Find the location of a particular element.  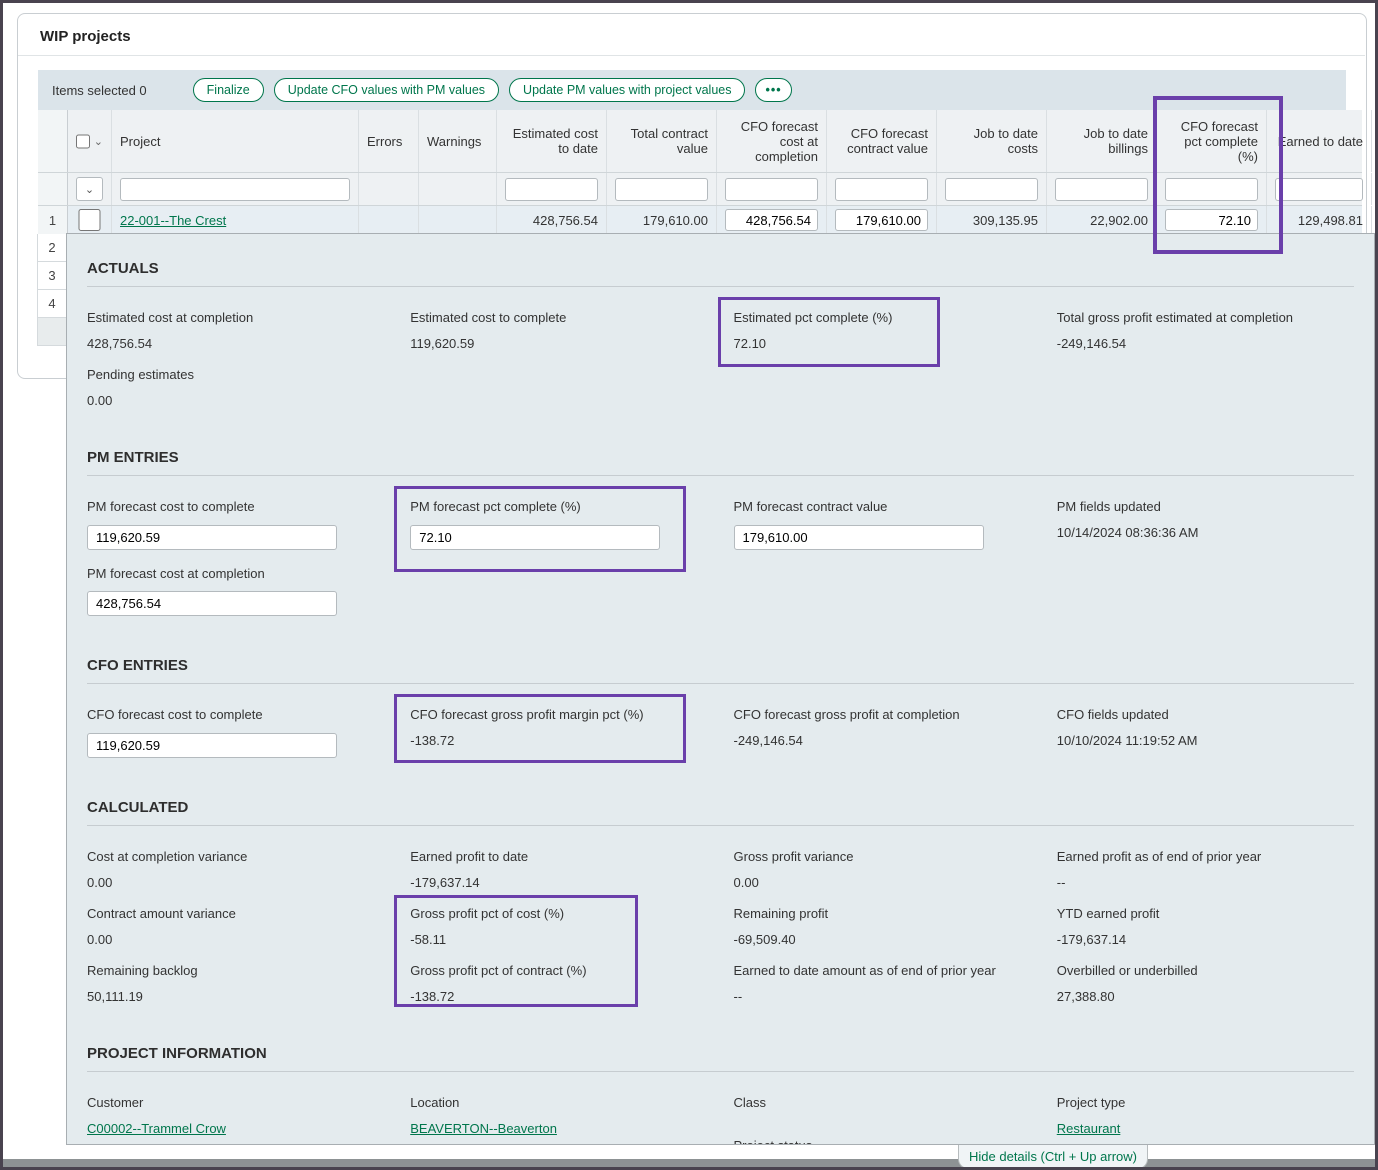

row-number-blank is located at coordinates (52, 332).